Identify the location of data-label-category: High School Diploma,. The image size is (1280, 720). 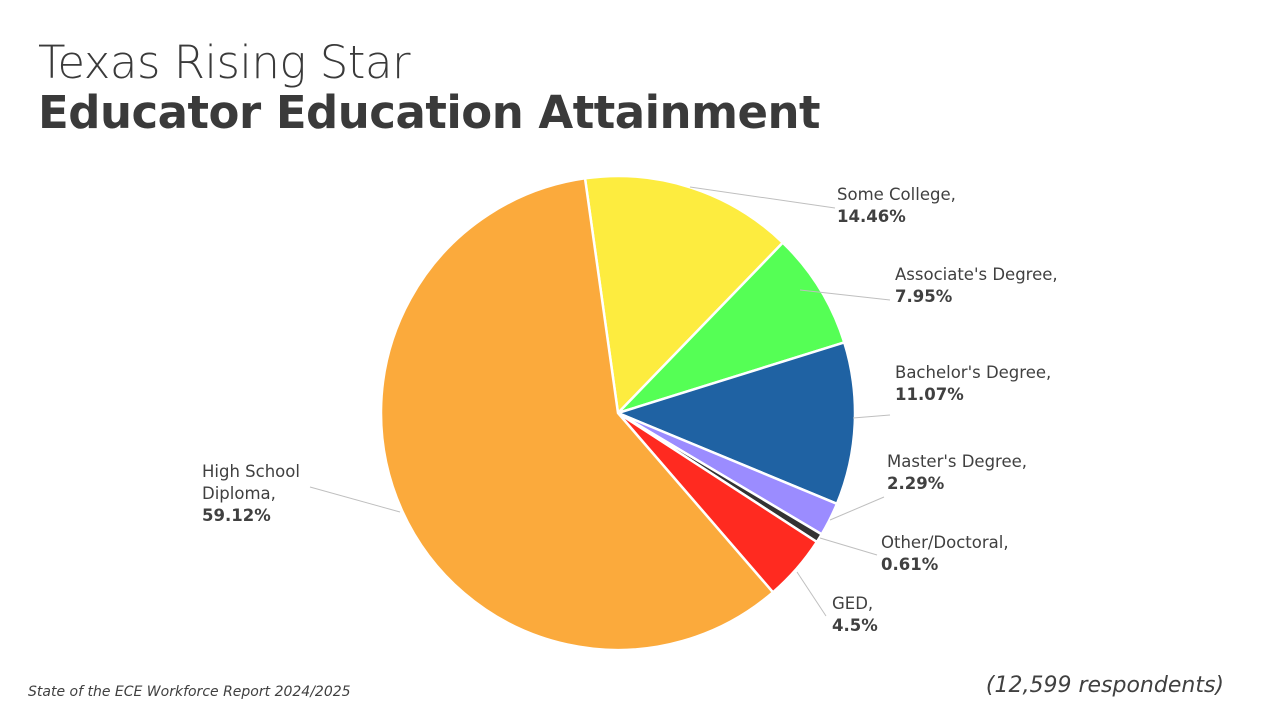
(251, 482).